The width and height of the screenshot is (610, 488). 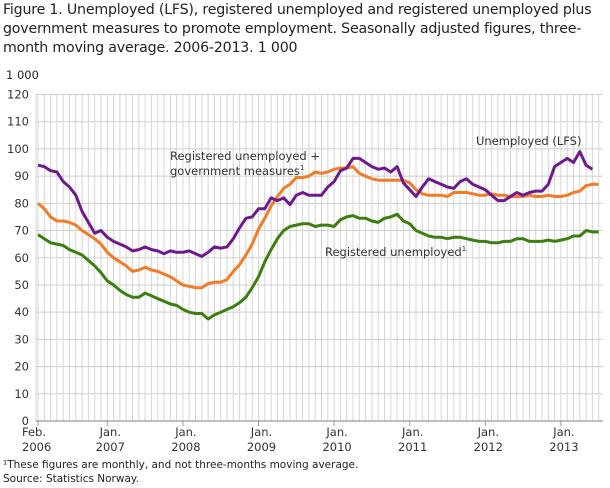 I want to click on y-tick-label: 40, so click(x=21, y=312).